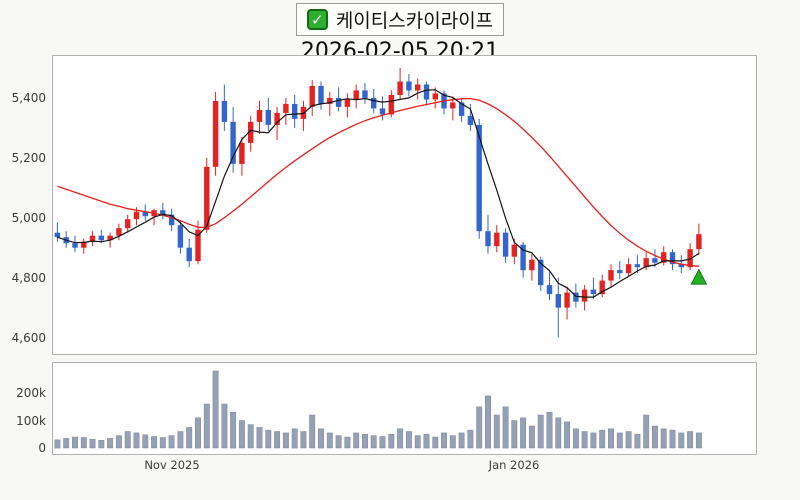 The height and width of the screenshot is (500, 800). Describe the element at coordinates (699, 276) in the screenshot. I see `buy-signal-triangle-icon` at that location.